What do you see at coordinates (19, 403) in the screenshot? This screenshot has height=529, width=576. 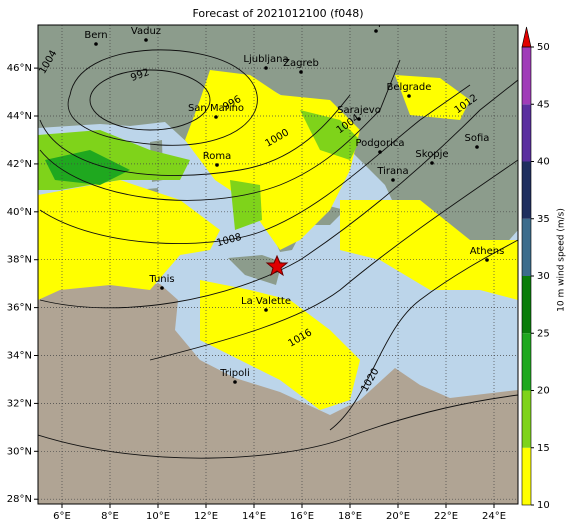 I see `y-tick-label: 32°N` at bounding box center [19, 403].